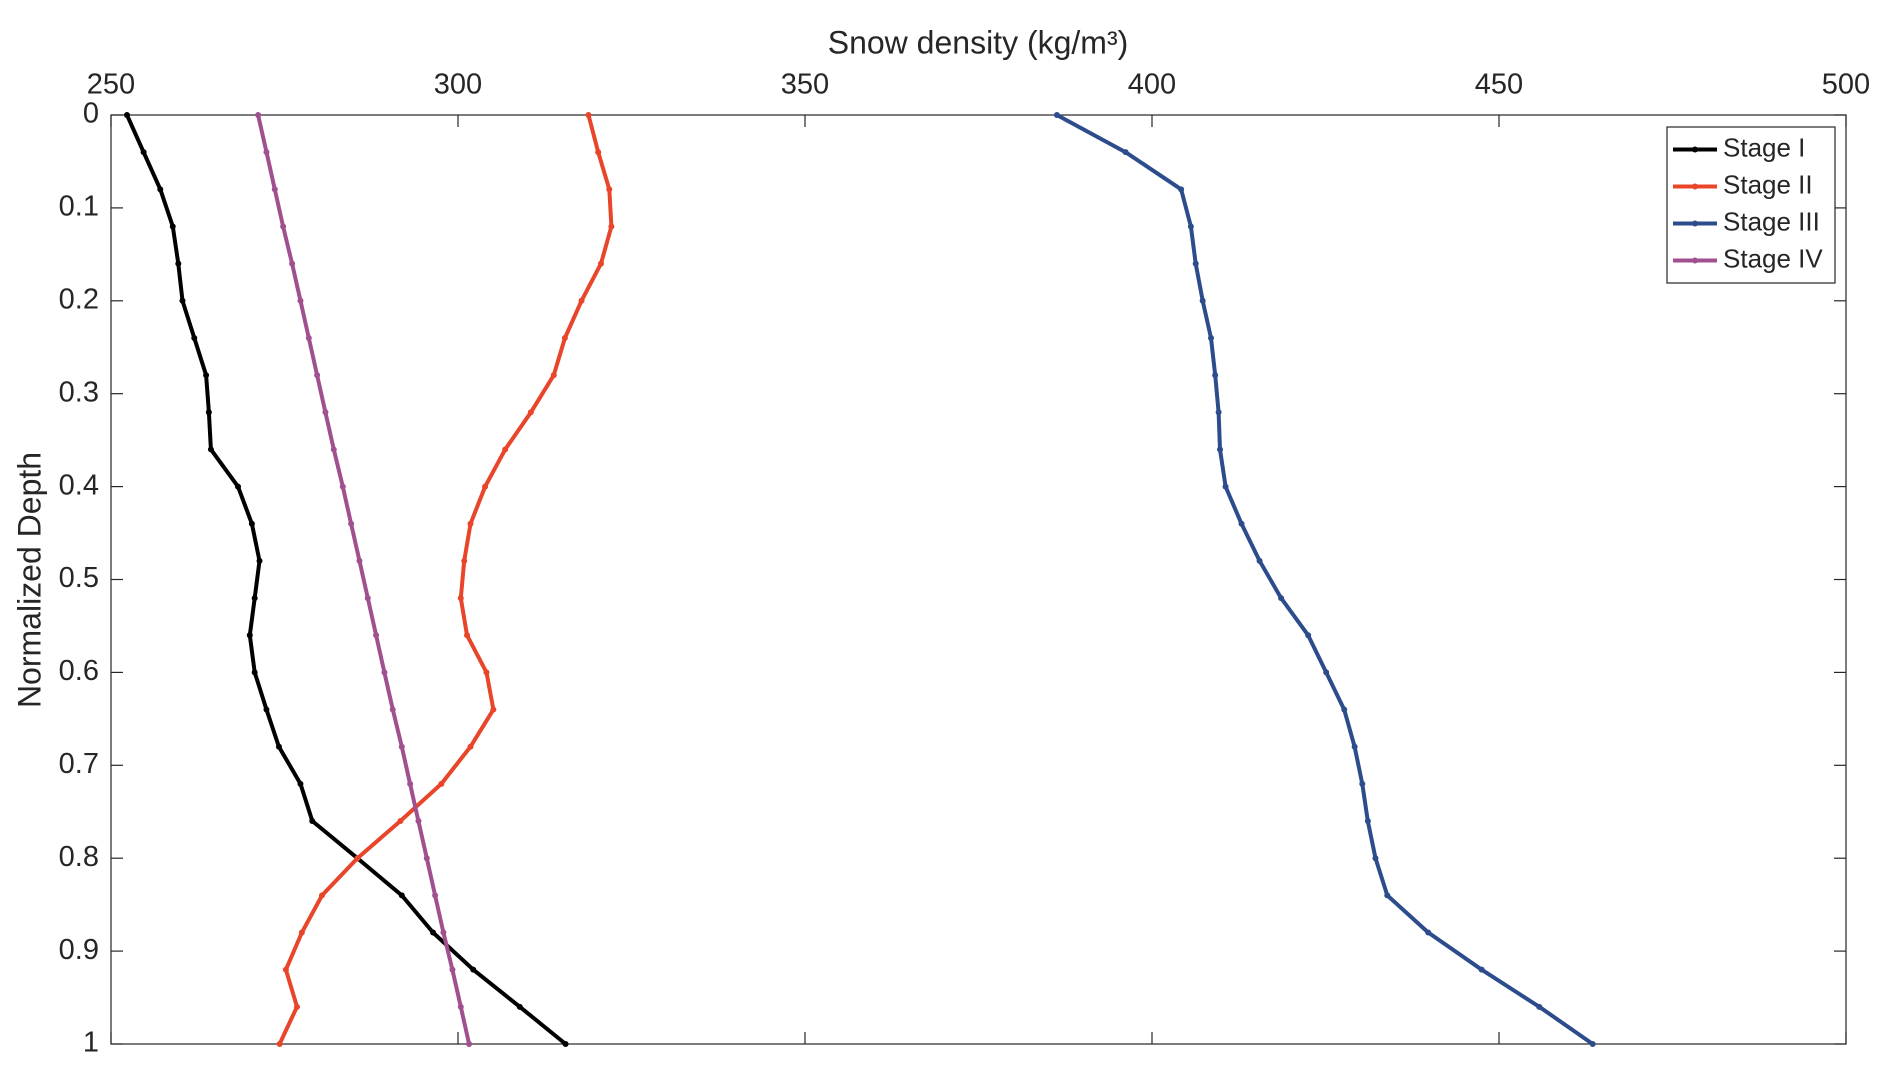 Image resolution: width=1892 pixels, height=1076 pixels. I want to click on y-tick-label: 0.6, so click(79, 671).